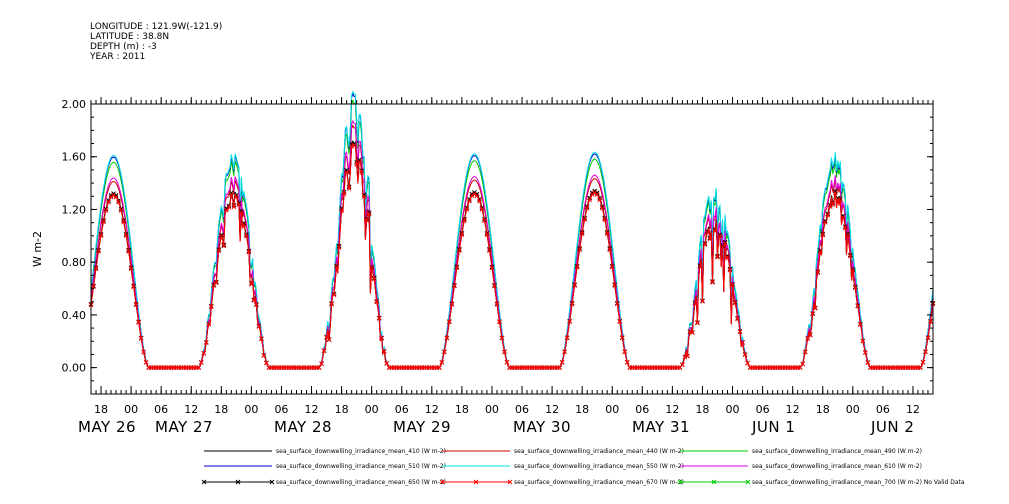  What do you see at coordinates (37, 249) in the screenshot?
I see `y-axis-label: W m-2` at bounding box center [37, 249].